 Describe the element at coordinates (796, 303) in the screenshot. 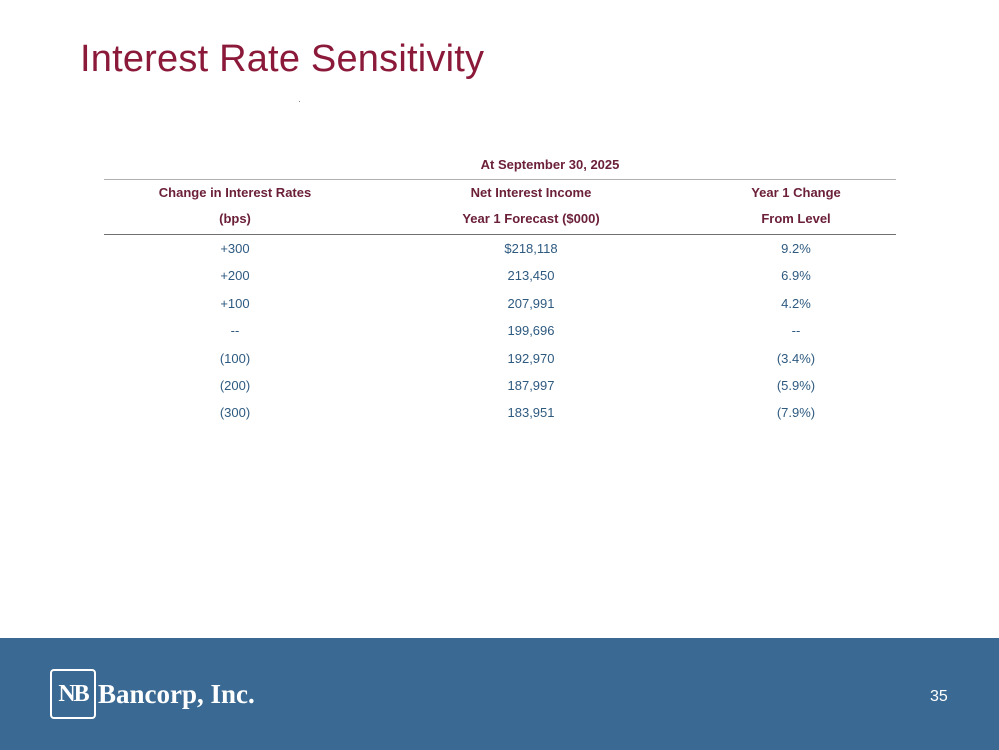

I see `cell-change-from-level: 4.2%` at that location.